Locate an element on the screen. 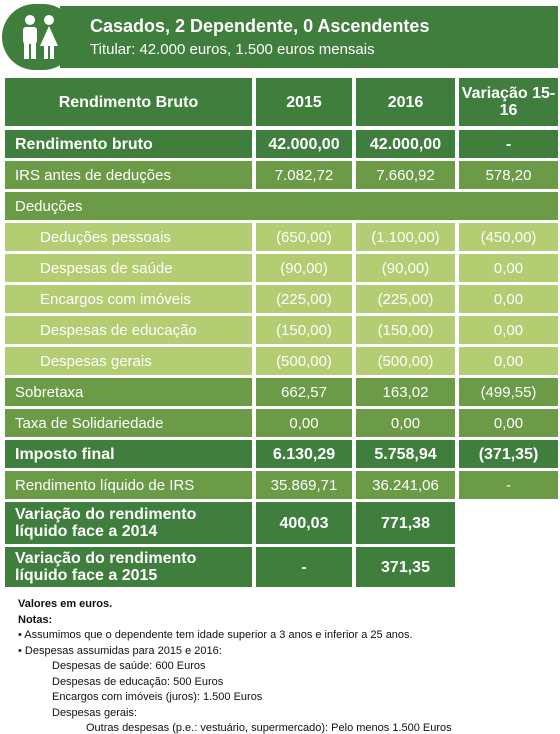  note-line: Notas: is located at coordinates (35, 619).